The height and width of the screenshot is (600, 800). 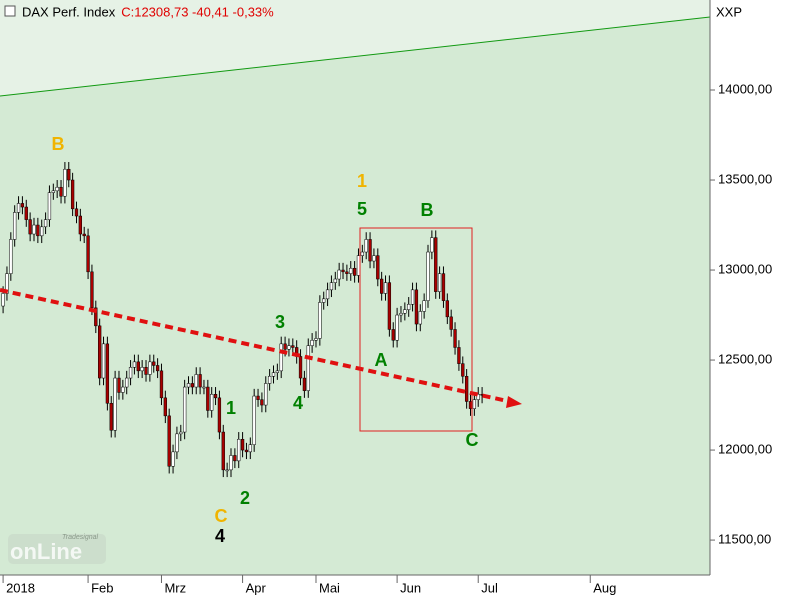 I want to click on channel-top-area, so click(x=355, y=48).